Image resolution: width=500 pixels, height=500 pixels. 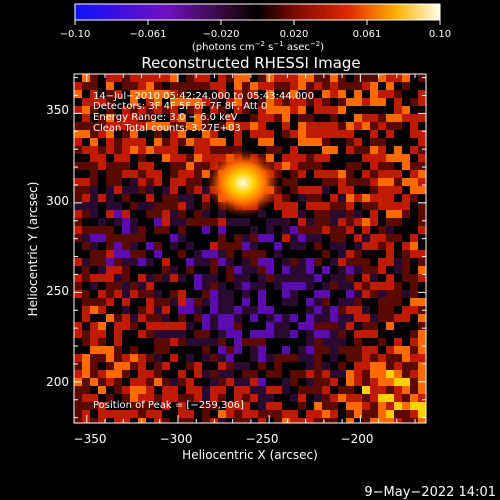 I want to click on colorbar-tick-label: −0.020, so click(x=220, y=34).